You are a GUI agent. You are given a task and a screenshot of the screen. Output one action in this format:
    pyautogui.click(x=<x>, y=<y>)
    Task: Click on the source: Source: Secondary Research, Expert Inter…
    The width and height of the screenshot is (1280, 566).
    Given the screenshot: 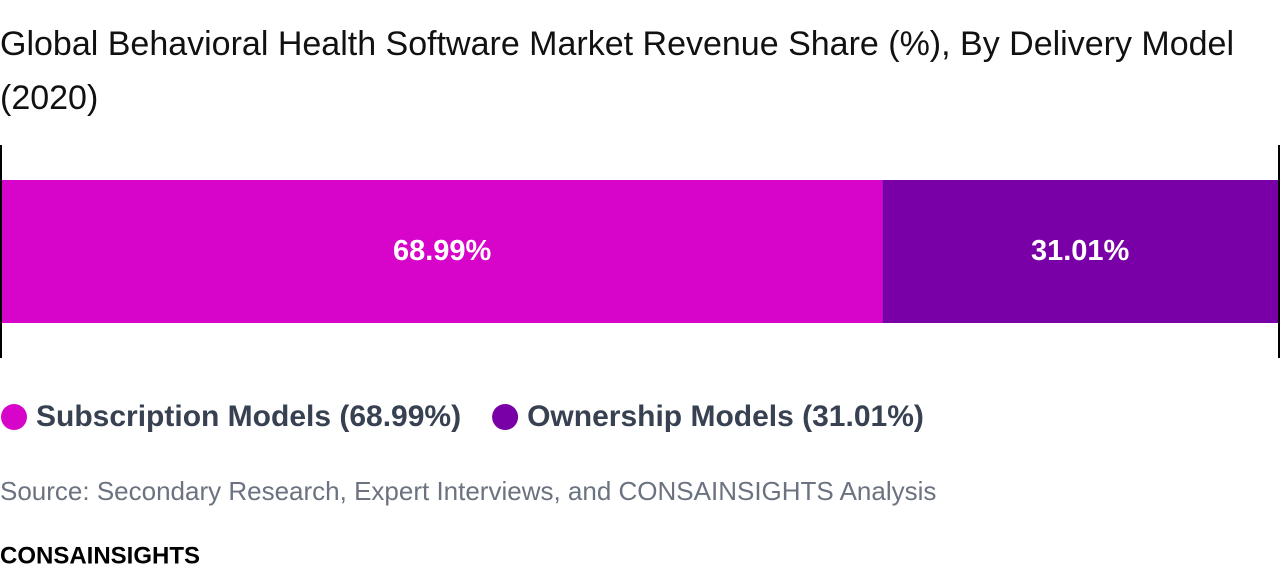 What is the action you would take?
    pyautogui.click(x=468, y=491)
    